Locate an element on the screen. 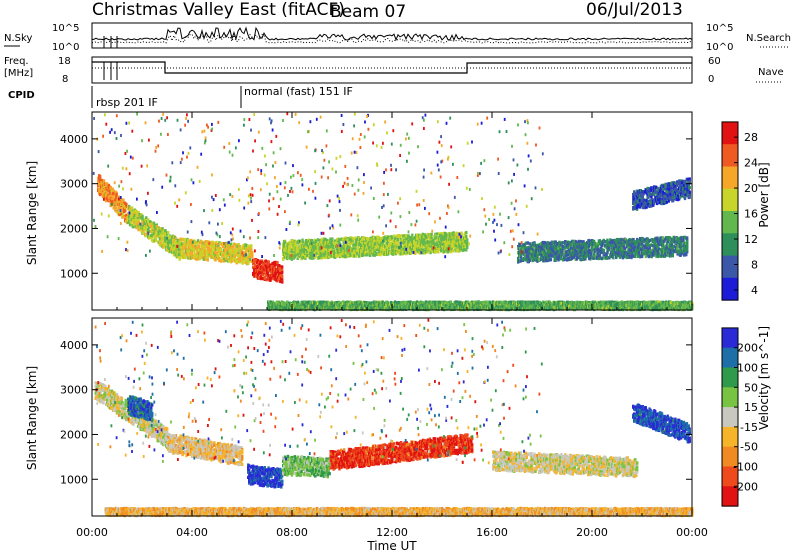 The image size is (800, 558). nave-tick-bottom: 0 is located at coordinates (711, 79).